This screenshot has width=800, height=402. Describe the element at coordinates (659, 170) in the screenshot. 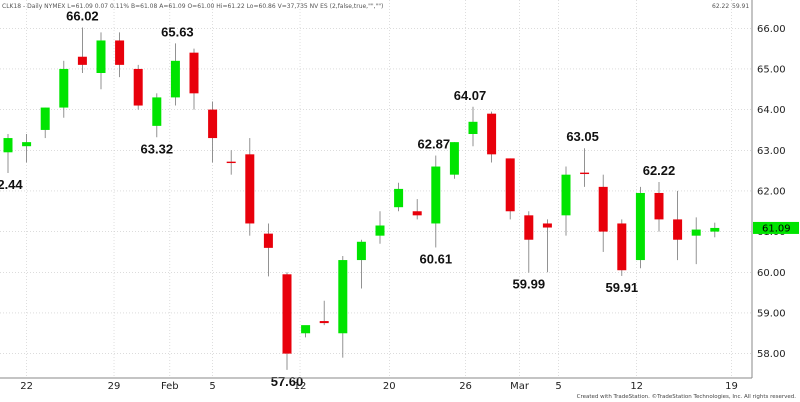

I see `price-annotation: 62.22` at that location.